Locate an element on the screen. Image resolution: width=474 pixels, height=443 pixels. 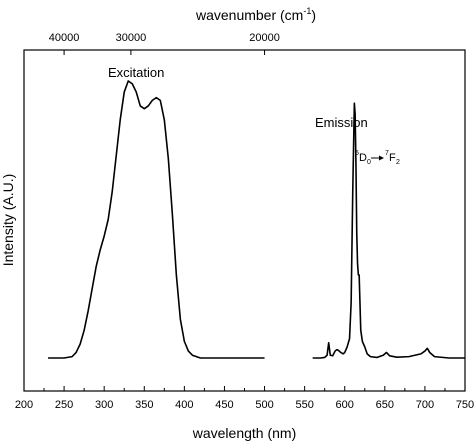
x-tick-label: 650 is located at coordinates (385, 405).